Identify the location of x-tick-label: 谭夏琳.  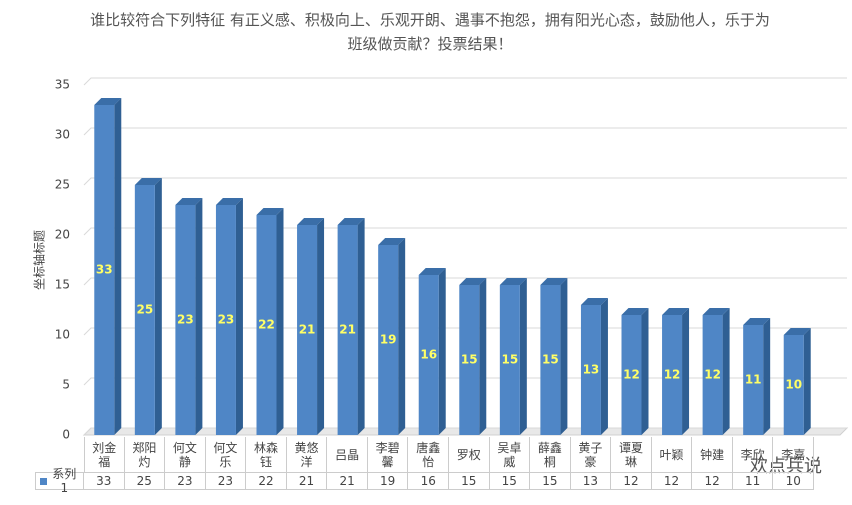
(631, 454).